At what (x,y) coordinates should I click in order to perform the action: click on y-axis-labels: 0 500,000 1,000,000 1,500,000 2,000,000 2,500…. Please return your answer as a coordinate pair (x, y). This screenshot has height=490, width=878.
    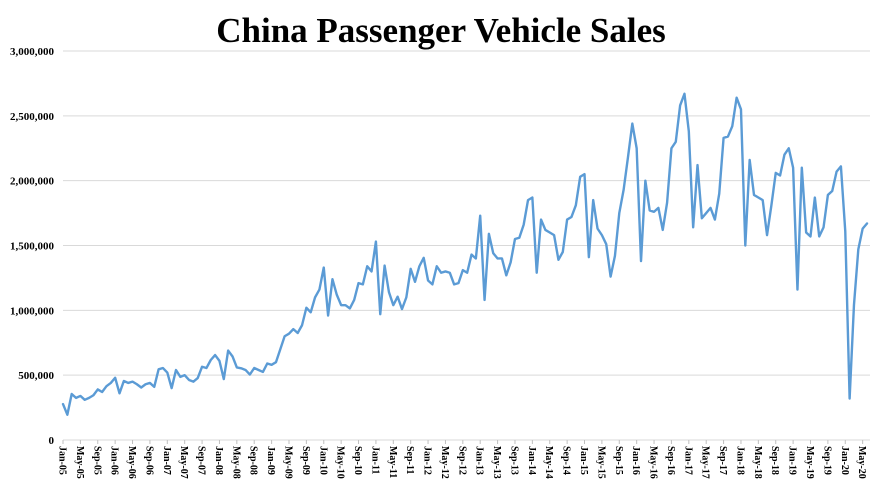
    Looking at the image, I should click on (32, 246).